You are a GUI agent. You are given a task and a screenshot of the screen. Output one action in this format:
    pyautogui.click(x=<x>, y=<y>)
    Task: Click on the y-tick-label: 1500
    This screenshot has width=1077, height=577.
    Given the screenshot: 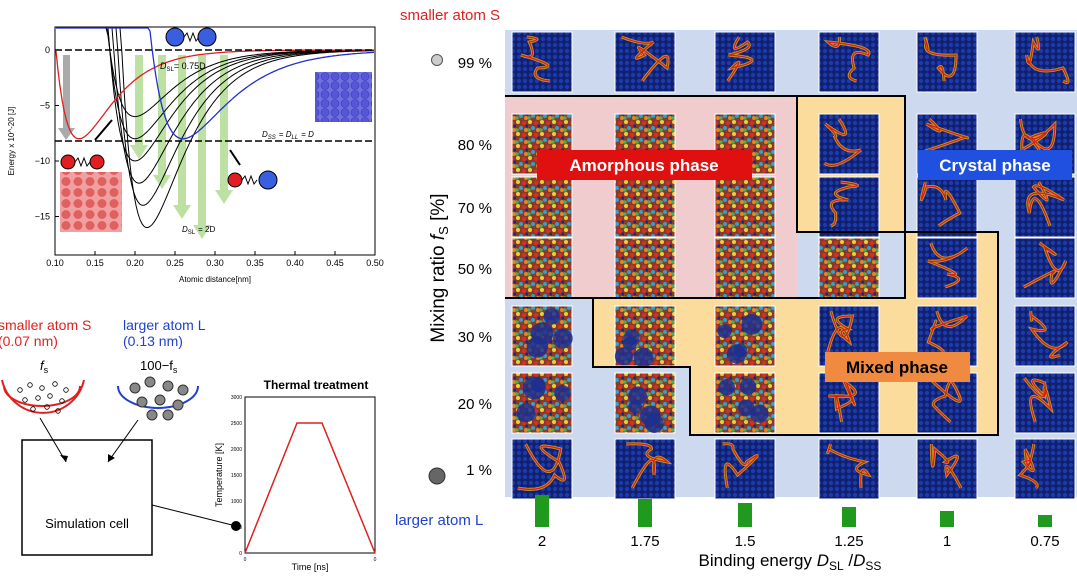 What is the action you would take?
    pyautogui.click(x=236, y=476)
    